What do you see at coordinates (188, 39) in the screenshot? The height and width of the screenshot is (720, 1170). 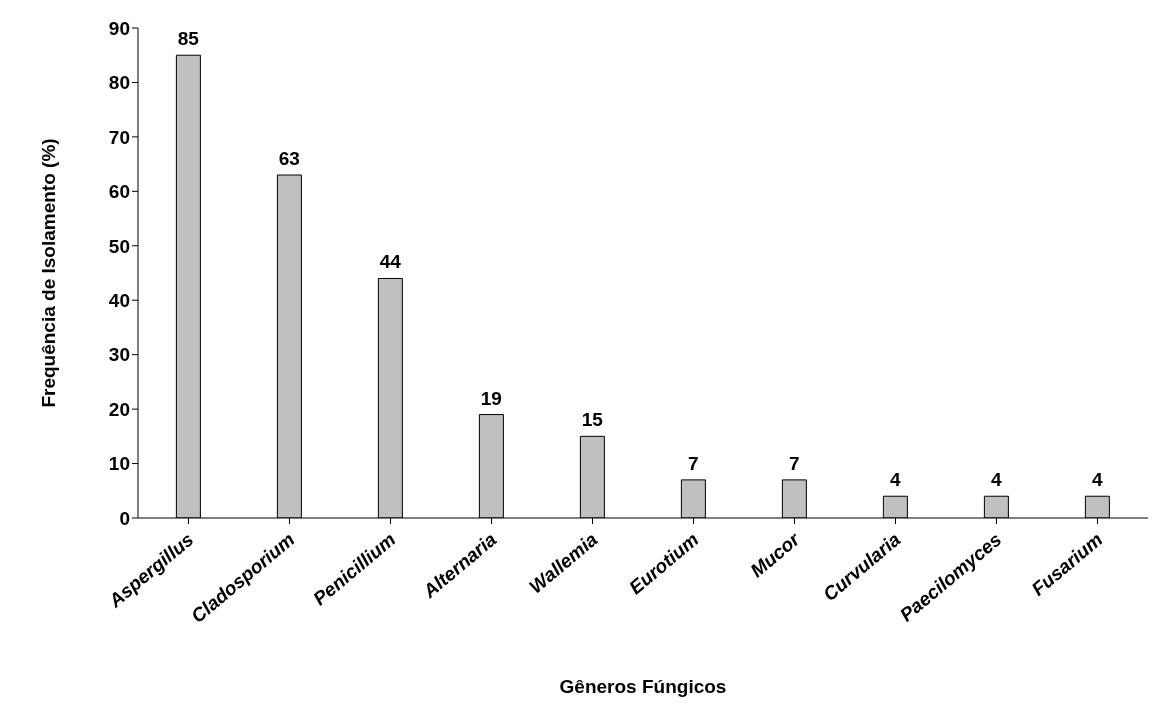 I see `data-label: 85` at bounding box center [188, 39].